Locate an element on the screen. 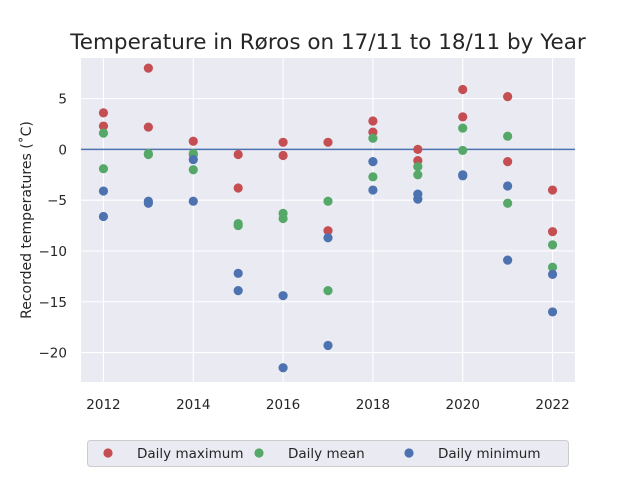  x-tick-label: 2018 is located at coordinates (373, 405).